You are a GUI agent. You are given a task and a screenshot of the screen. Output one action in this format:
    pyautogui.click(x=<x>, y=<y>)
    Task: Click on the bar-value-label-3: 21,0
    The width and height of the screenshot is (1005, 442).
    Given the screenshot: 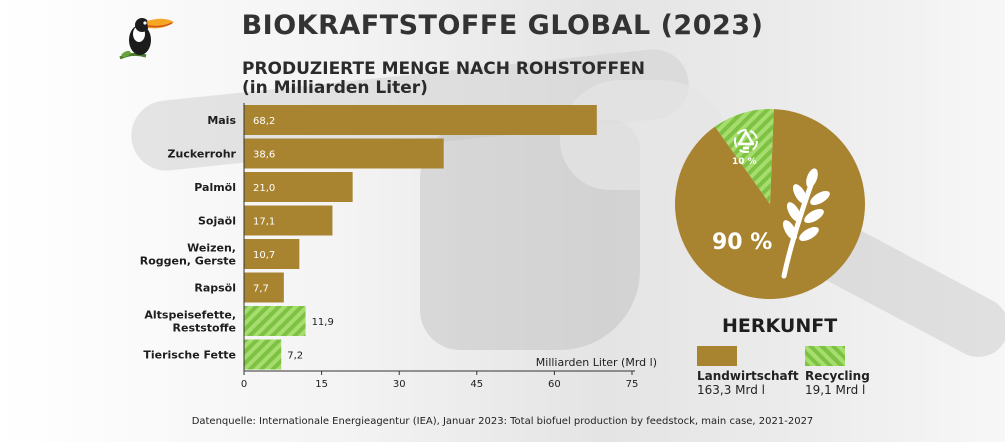 What is the action you would take?
    pyautogui.click(x=264, y=188)
    